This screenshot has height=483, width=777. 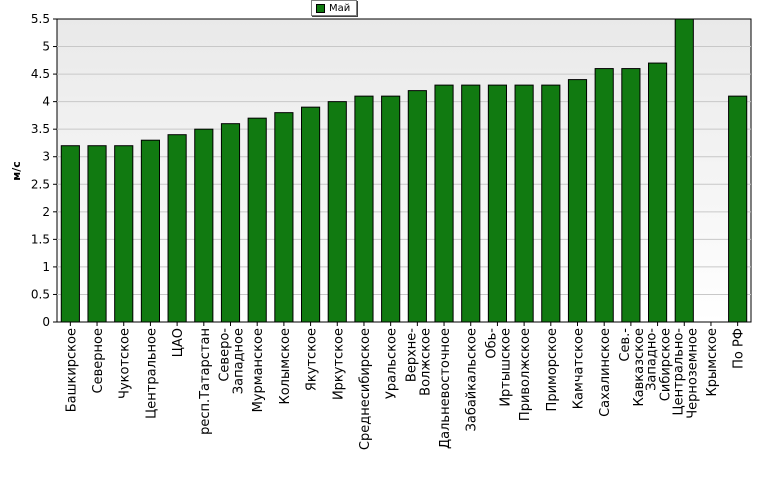 What do you see at coordinates (639, 367) in the screenshot?
I see `x-tick-label: Кавказское` at bounding box center [639, 367].